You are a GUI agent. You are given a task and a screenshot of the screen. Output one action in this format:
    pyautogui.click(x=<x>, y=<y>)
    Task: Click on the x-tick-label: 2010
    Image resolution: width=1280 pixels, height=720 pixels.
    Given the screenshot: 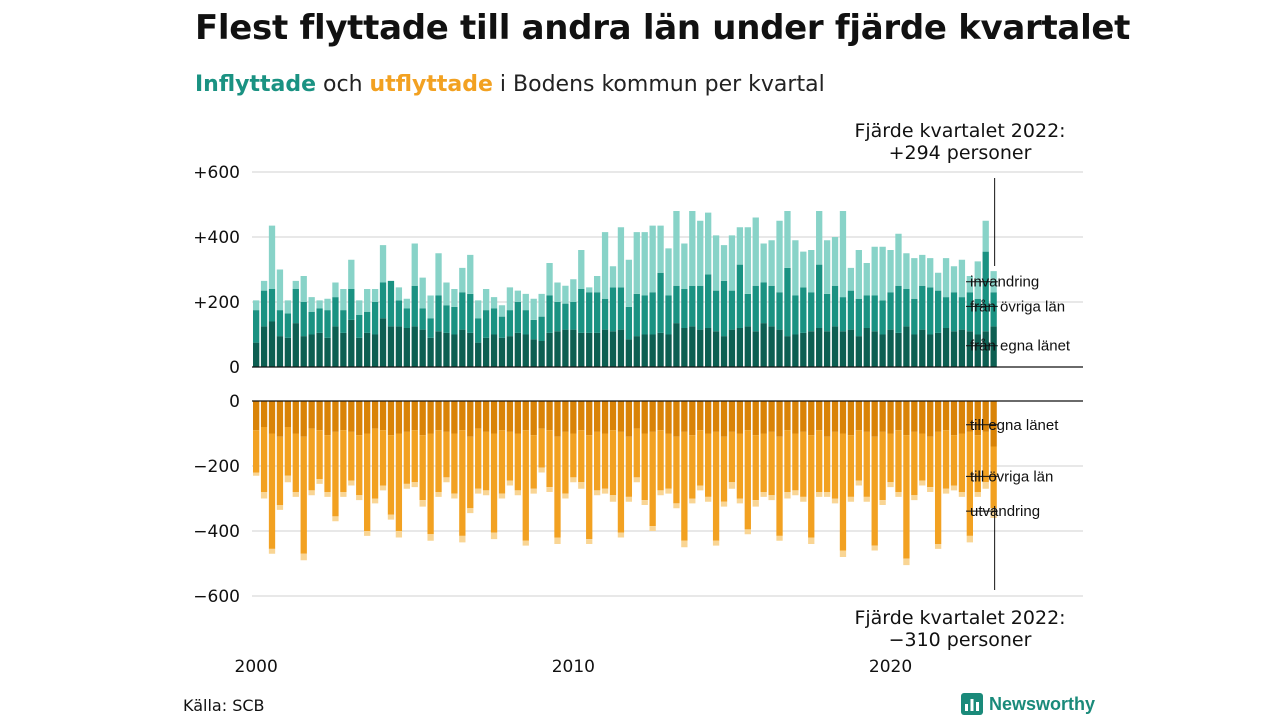 What is the action you would take?
    pyautogui.click(x=573, y=667)
    